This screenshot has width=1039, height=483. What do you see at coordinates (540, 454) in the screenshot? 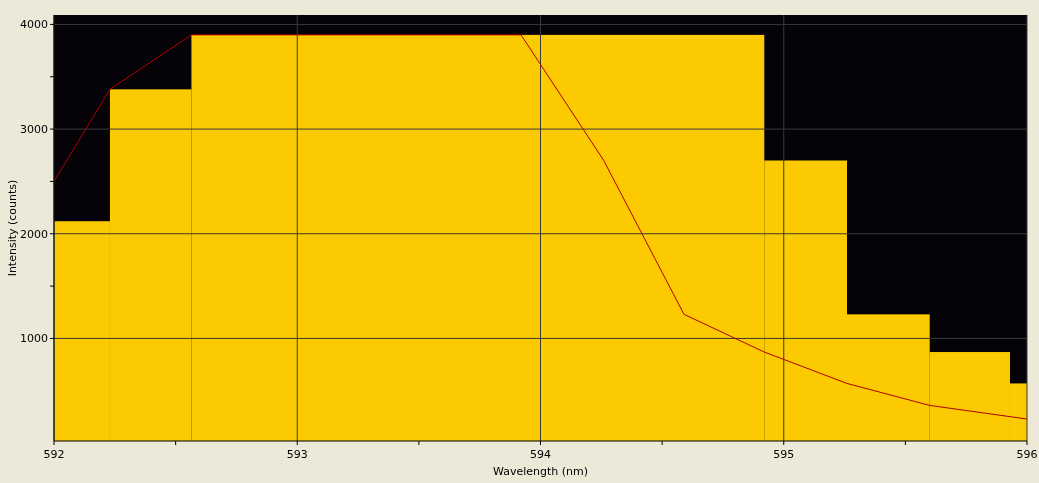
I see `x-tick-label: 594` at bounding box center [540, 454].